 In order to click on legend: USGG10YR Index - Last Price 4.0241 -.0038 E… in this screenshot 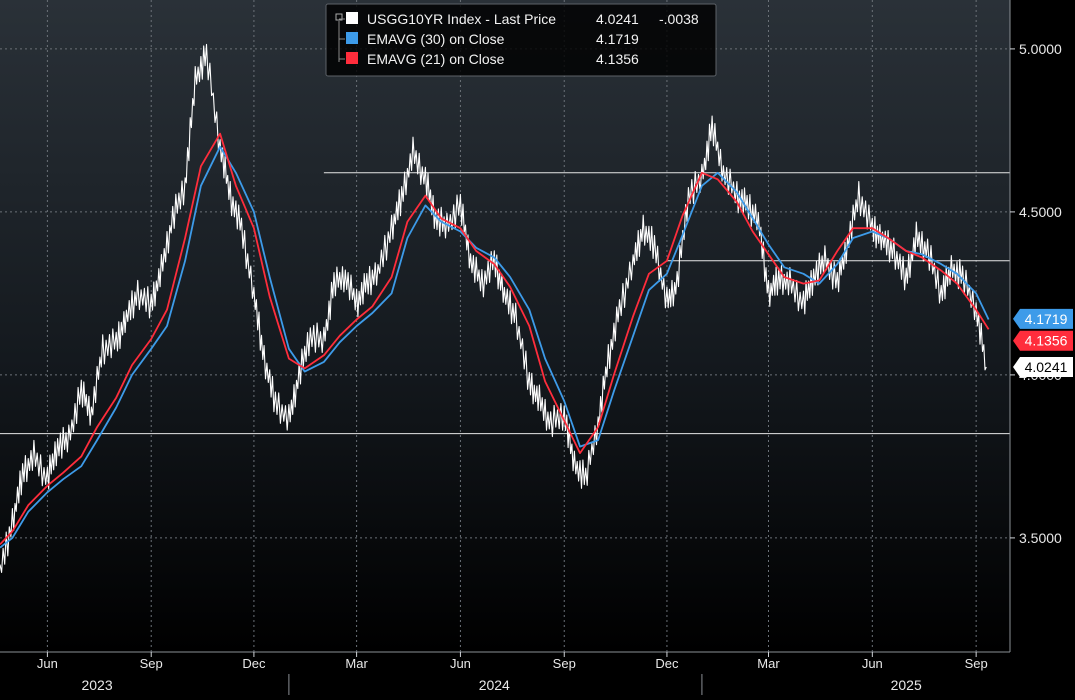, I will do `click(521, 40)`.